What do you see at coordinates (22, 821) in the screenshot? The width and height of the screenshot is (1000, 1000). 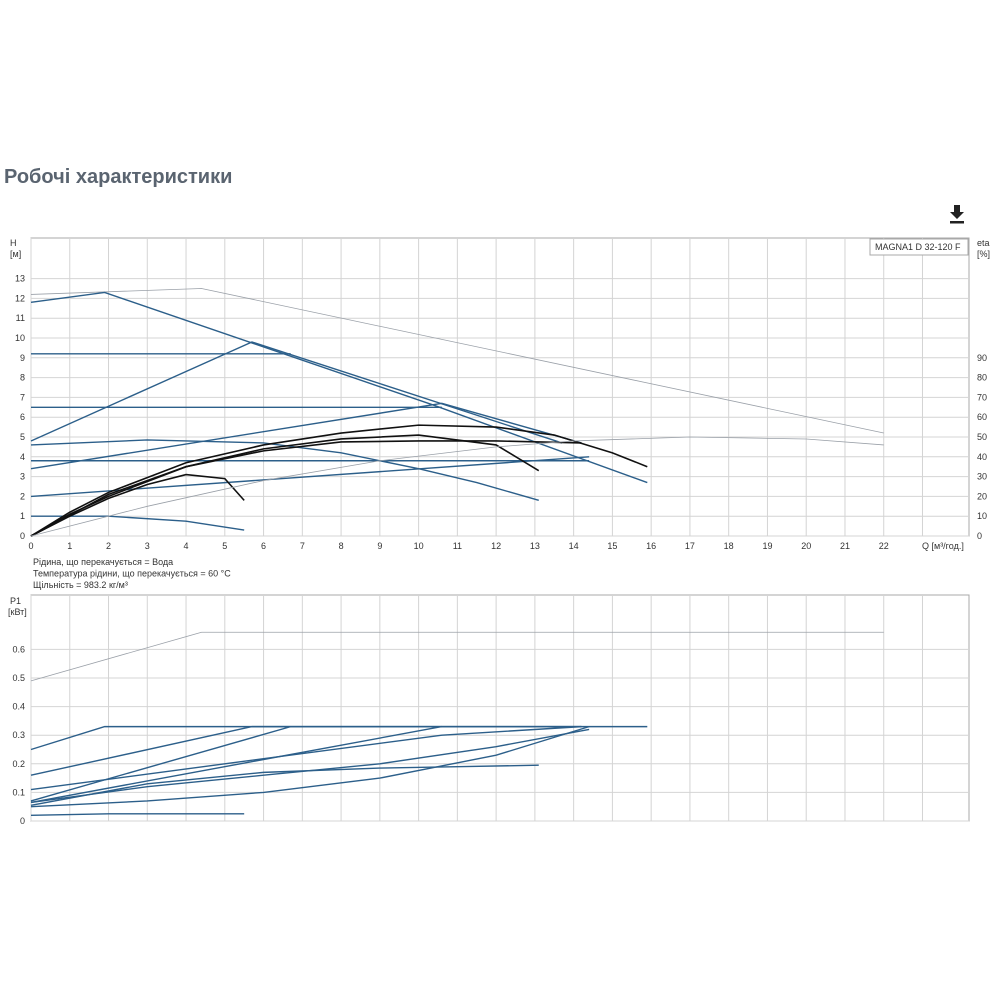 I see `power-y-tick: 0` at bounding box center [22, 821].